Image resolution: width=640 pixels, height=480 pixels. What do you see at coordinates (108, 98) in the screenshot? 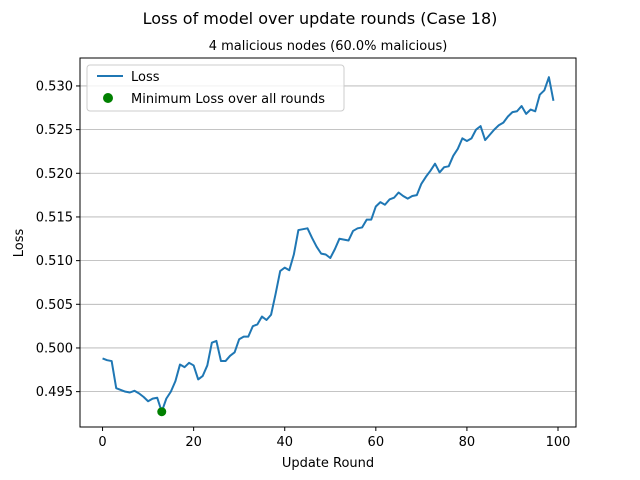
I see `legend-minimum-marker` at bounding box center [108, 98].